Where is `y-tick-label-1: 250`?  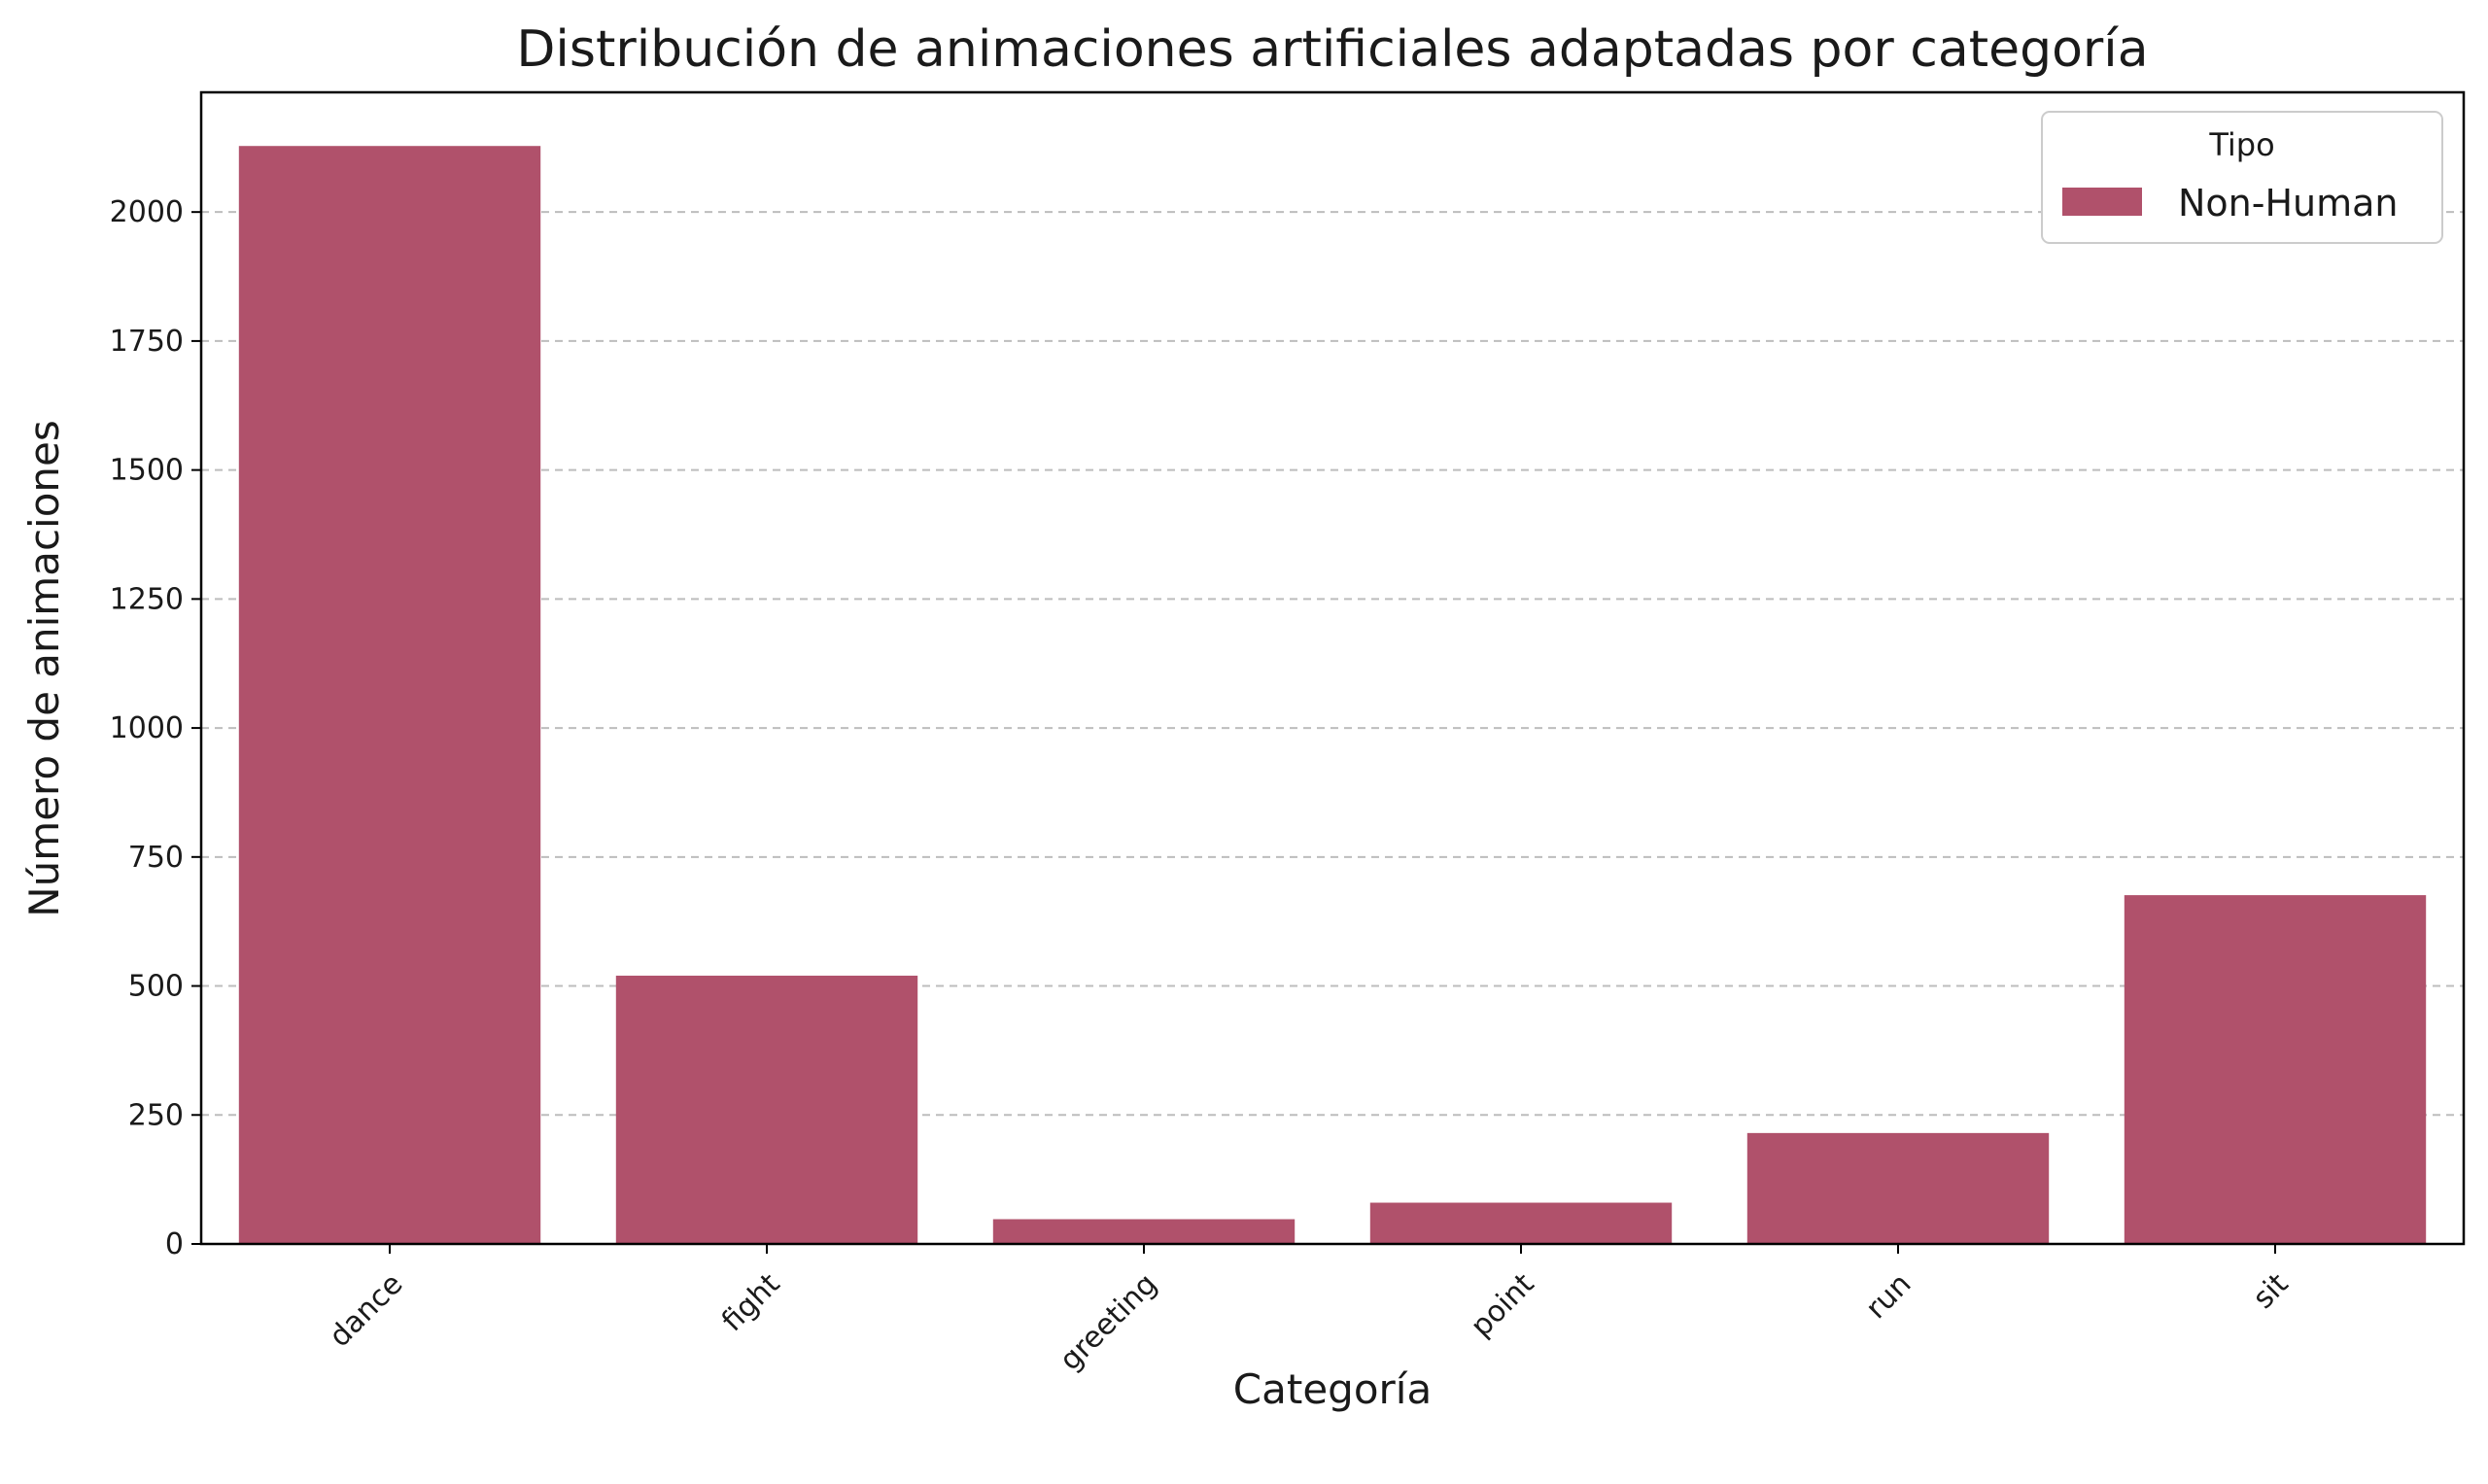 y-tick-label-1: 250 is located at coordinates (156, 1115).